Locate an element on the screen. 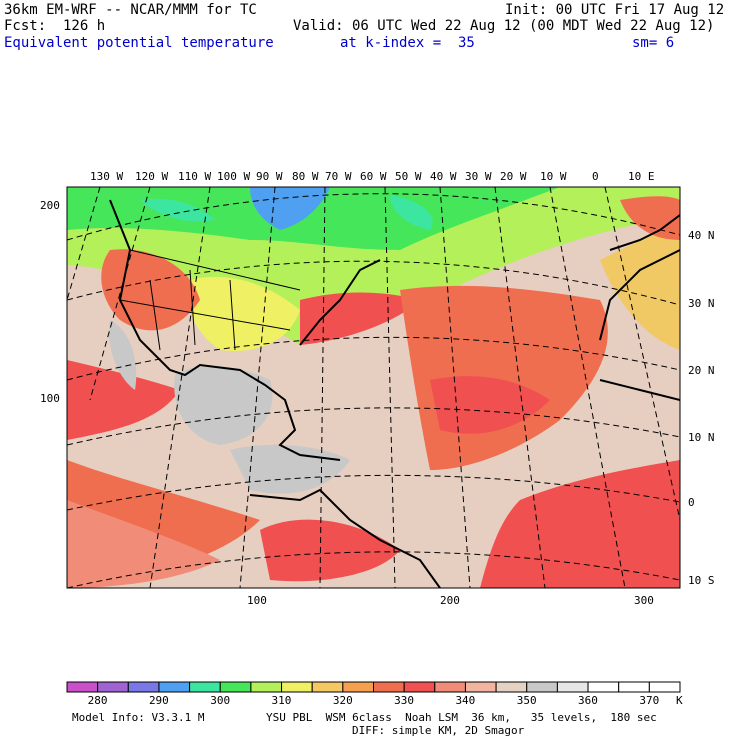 The image size is (740, 740). left-tick: 100 is located at coordinates (50, 398).